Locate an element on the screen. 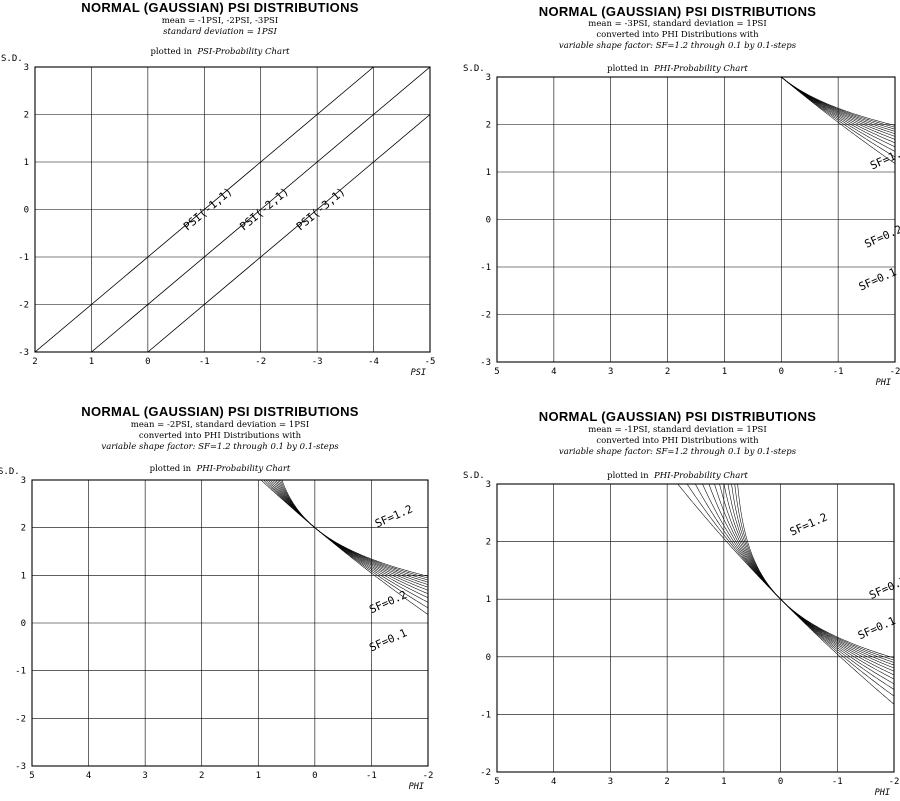  chart-subtitle: mean = -1PSI, -2PSI, -3PSI is located at coordinates (220, 21).